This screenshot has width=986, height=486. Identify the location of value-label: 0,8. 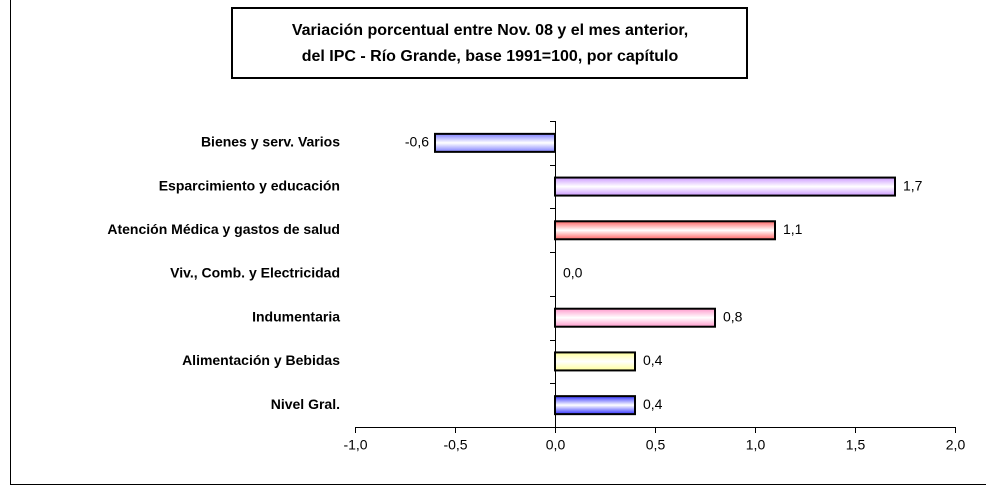
(733, 316).